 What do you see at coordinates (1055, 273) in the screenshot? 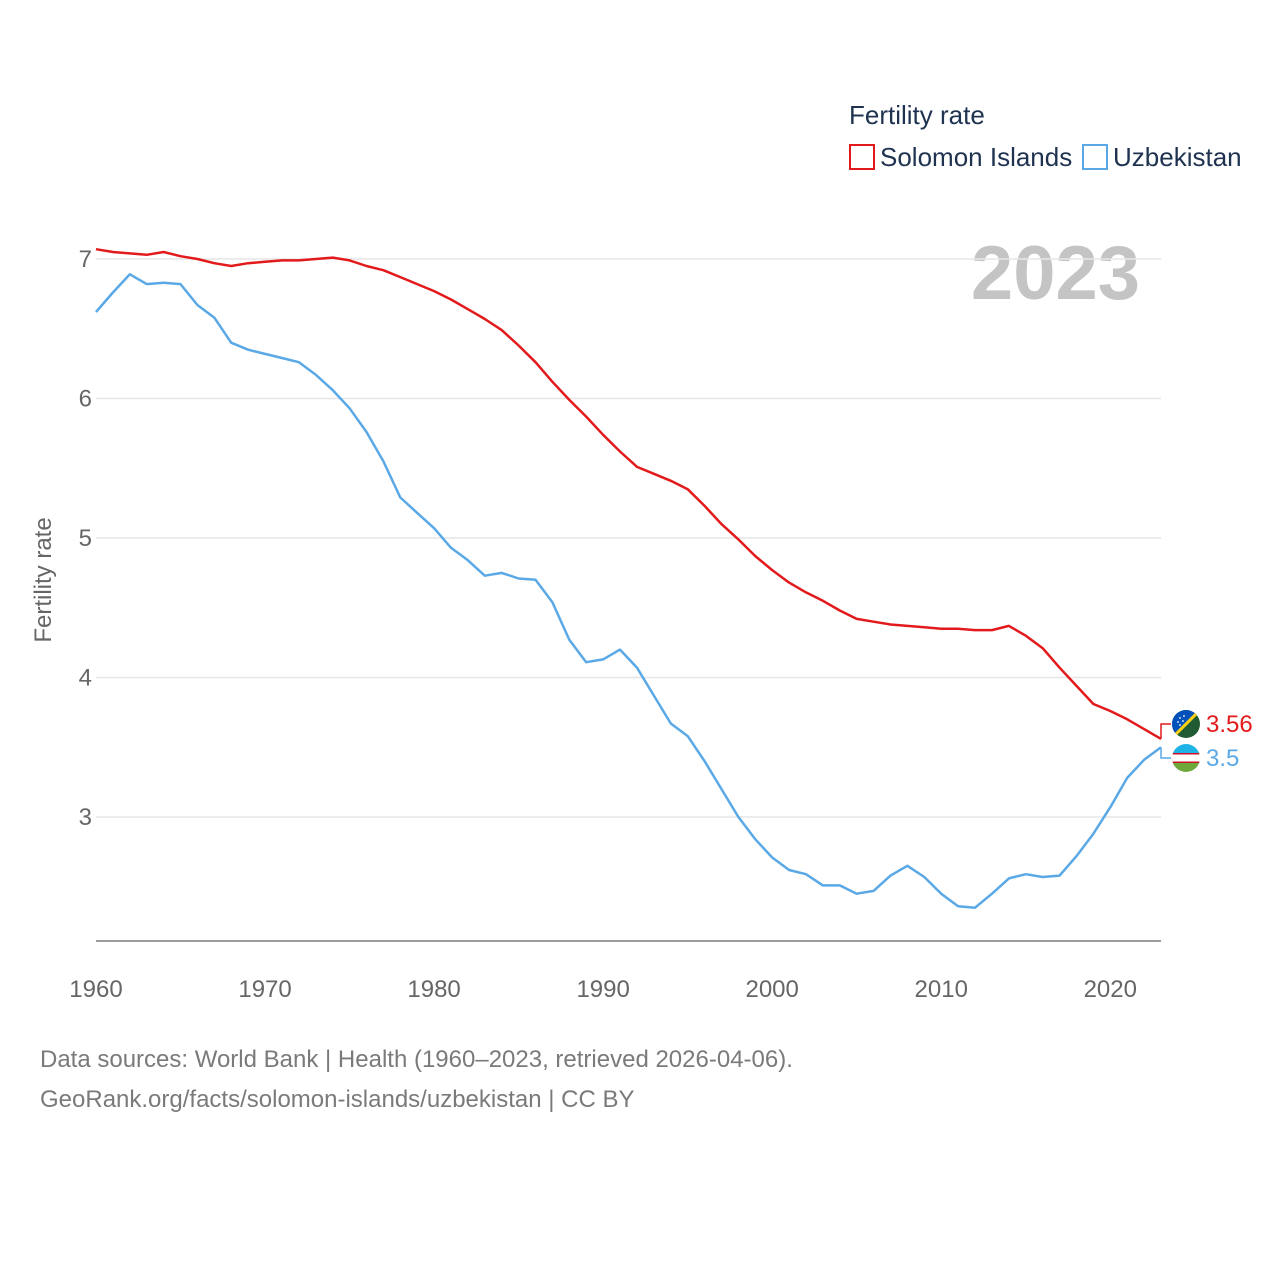
I see `year-watermark: 2023` at bounding box center [1055, 273].